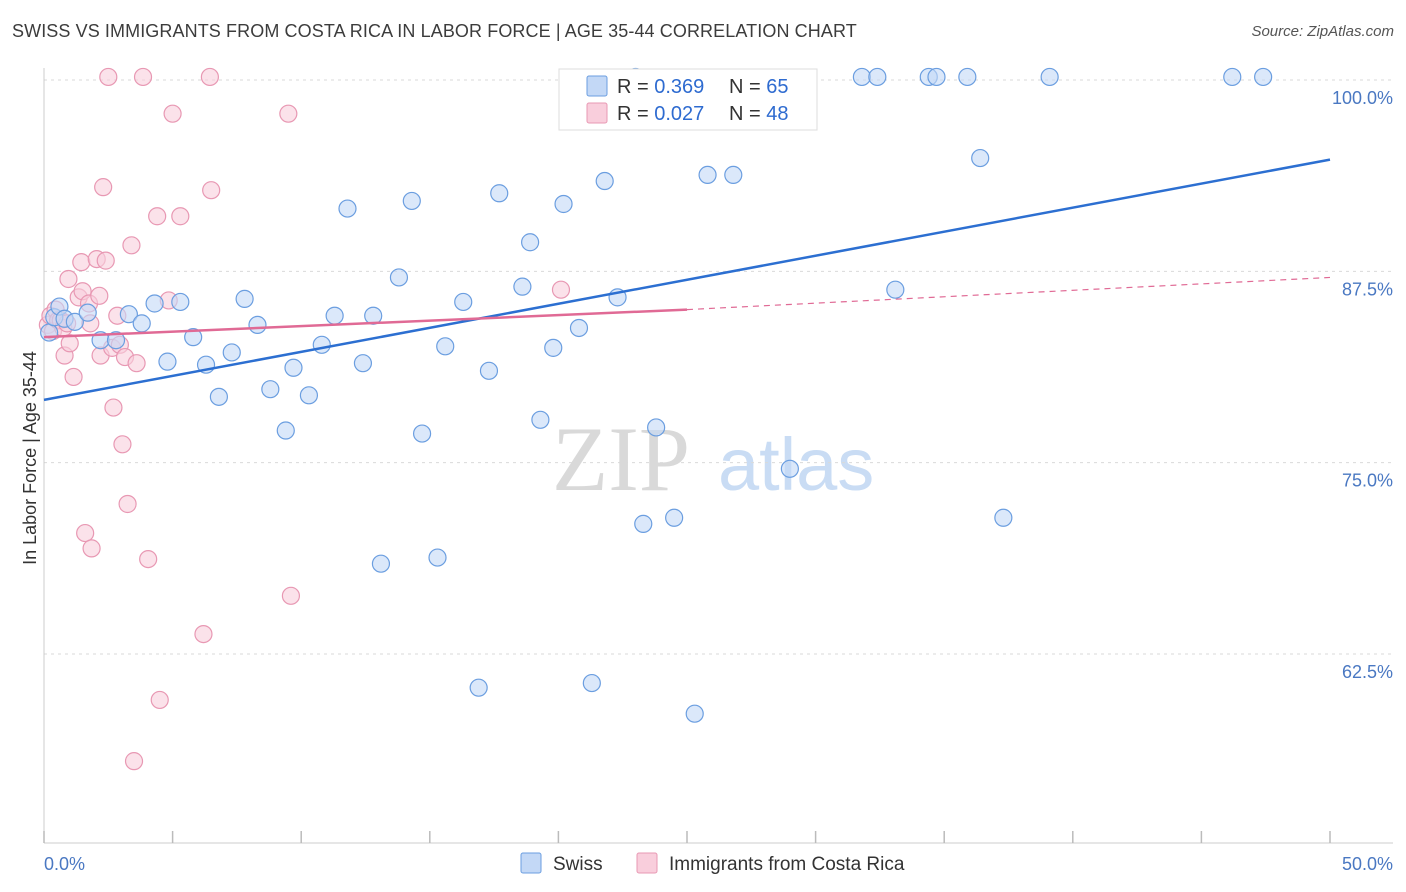 The width and height of the screenshot is (1406, 892). What do you see at coordinates (1362, 98) in the screenshot?
I see `y-tick-label-3: 100.0%` at bounding box center [1362, 98].